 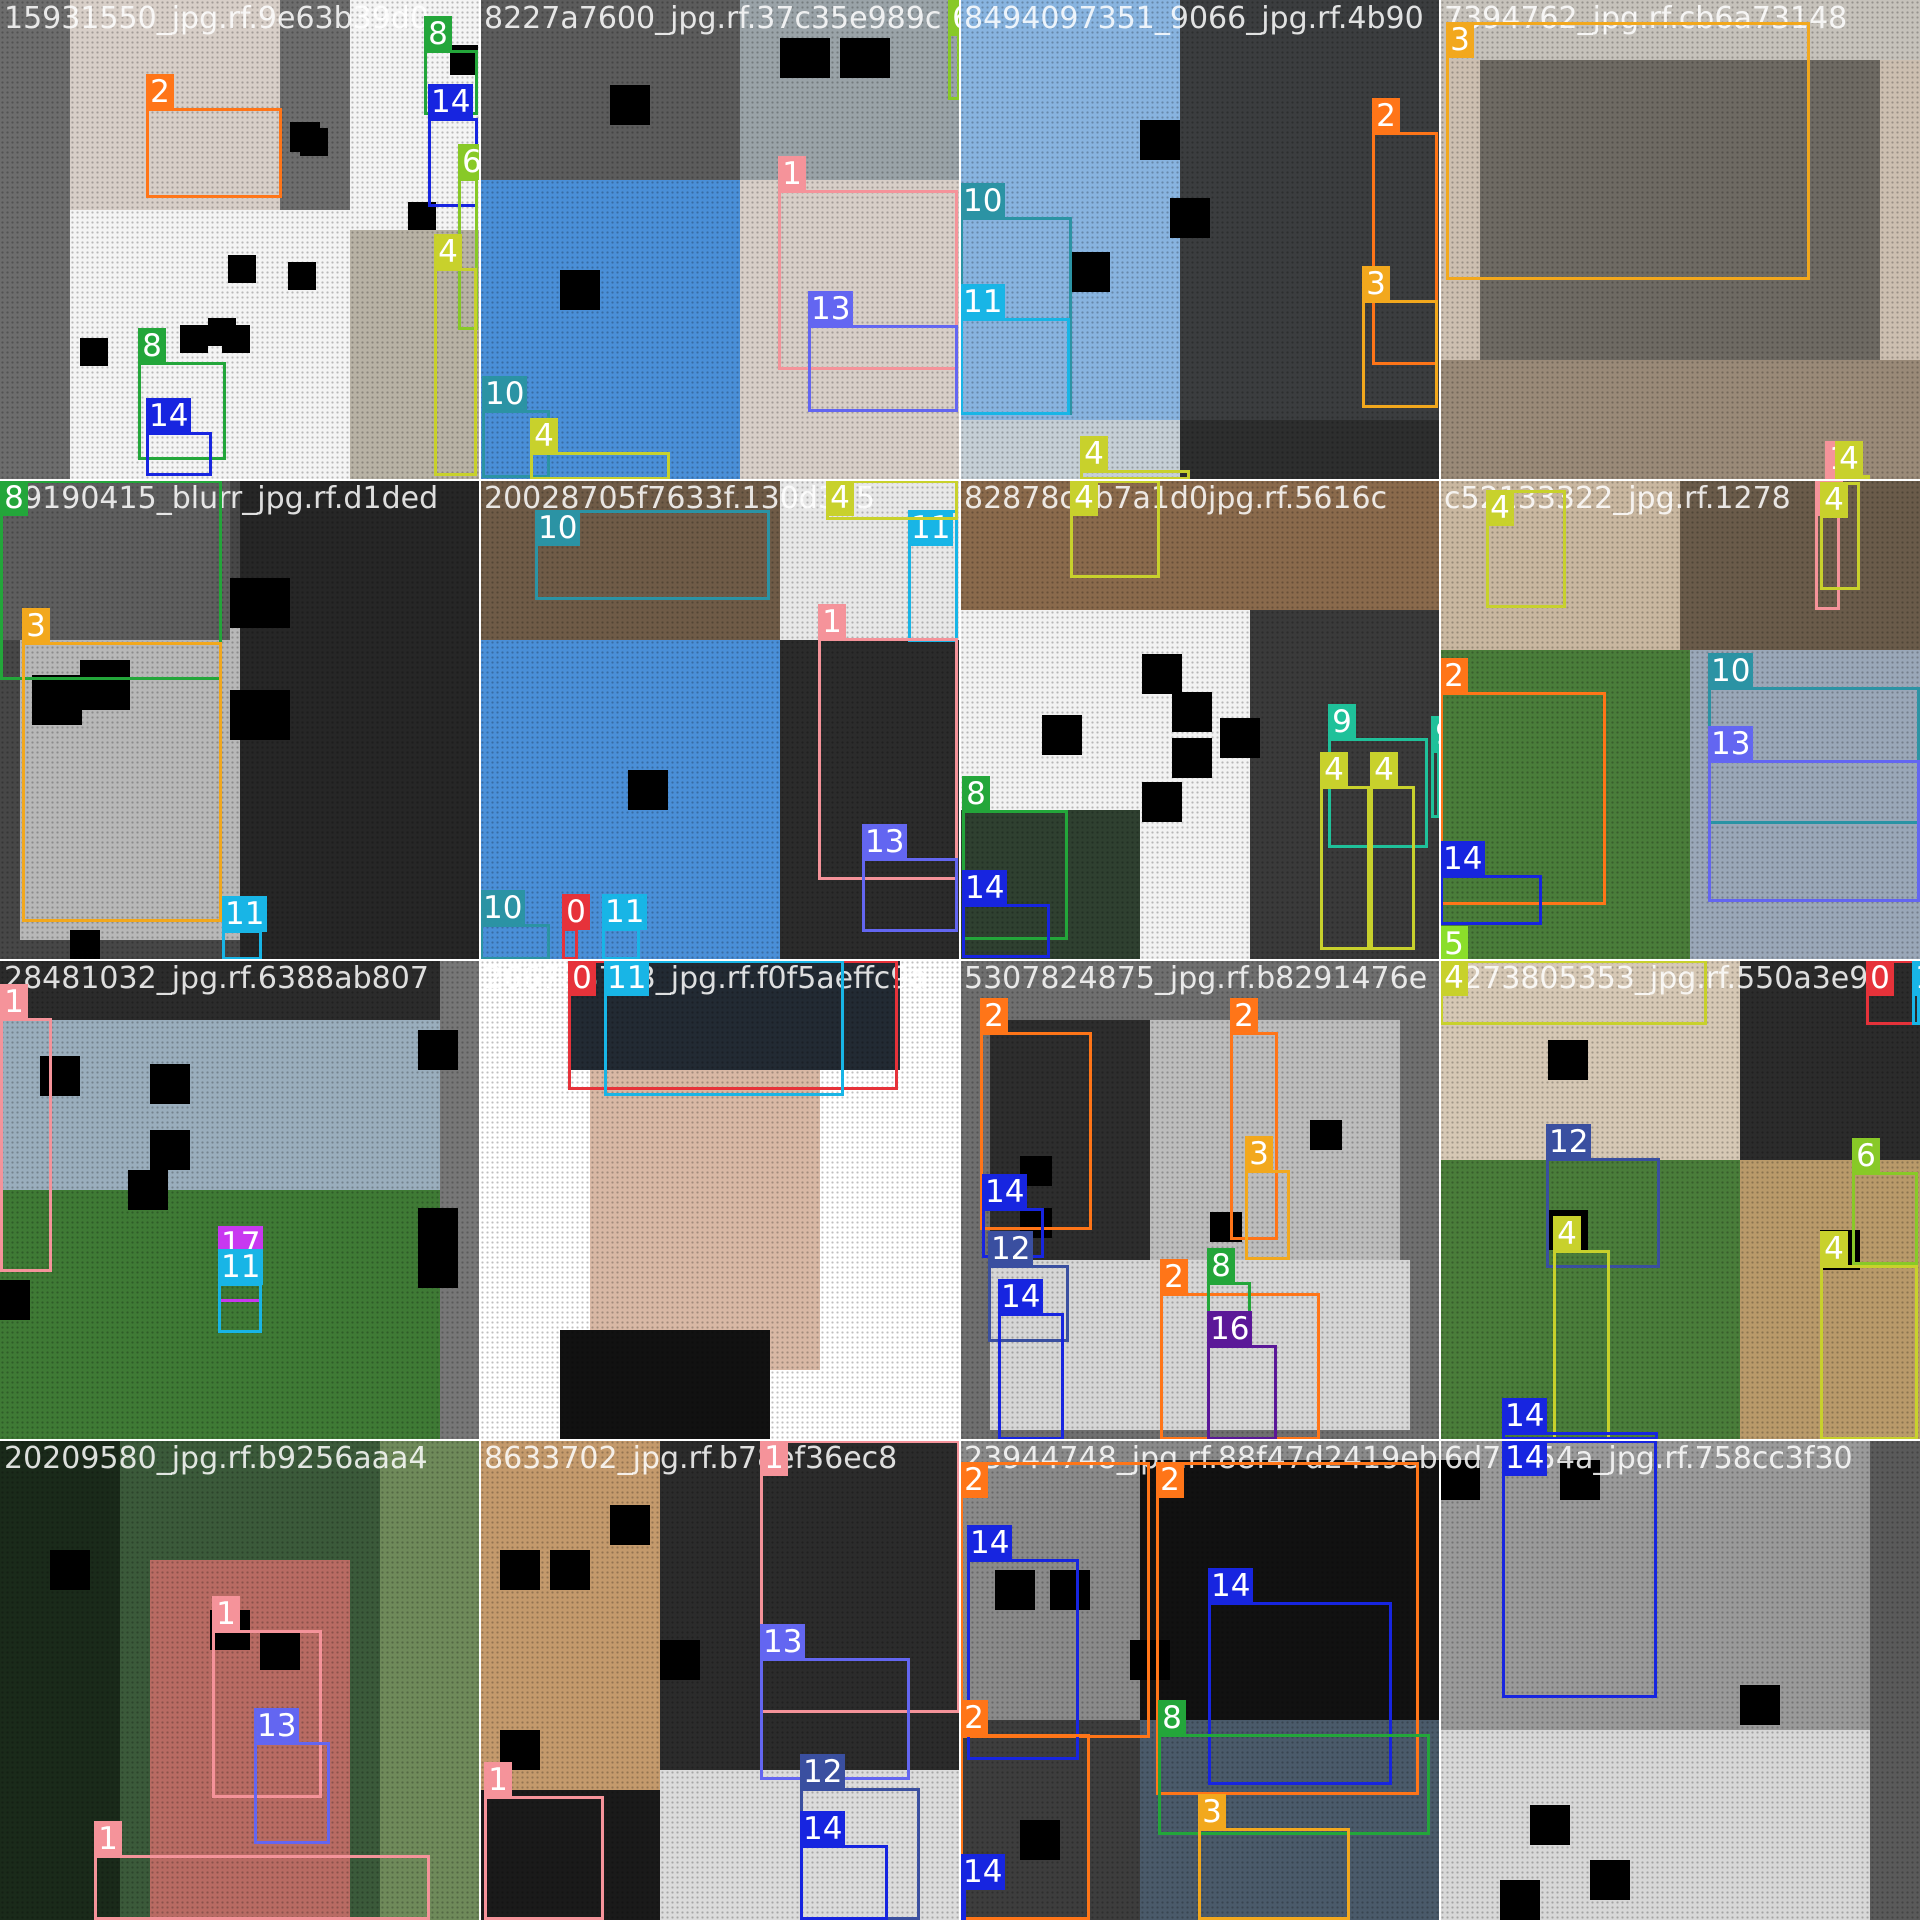 What do you see at coordinates (1680, 1680) in the screenshot?
I see `mosaic-tile: 6d76c54a_jpg.rf.758cc3f30 14` at bounding box center [1680, 1680].